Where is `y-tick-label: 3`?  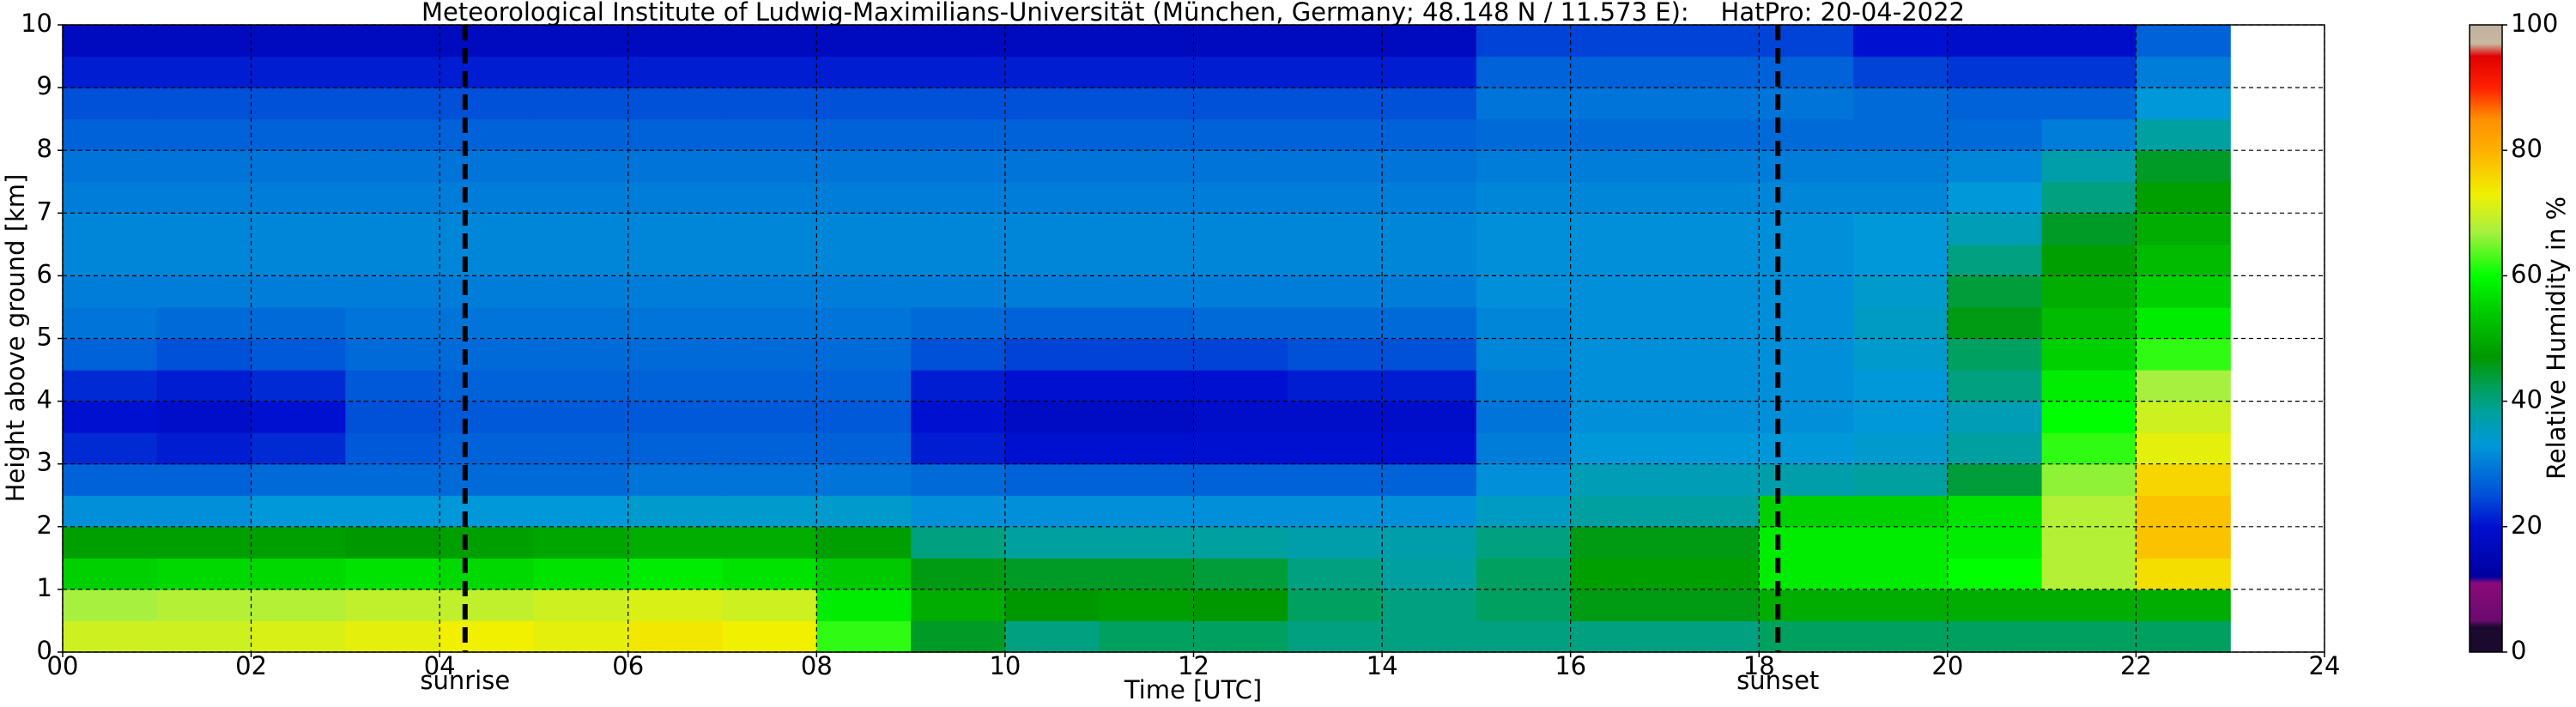 y-tick-label: 3 is located at coordinates (44, 462).